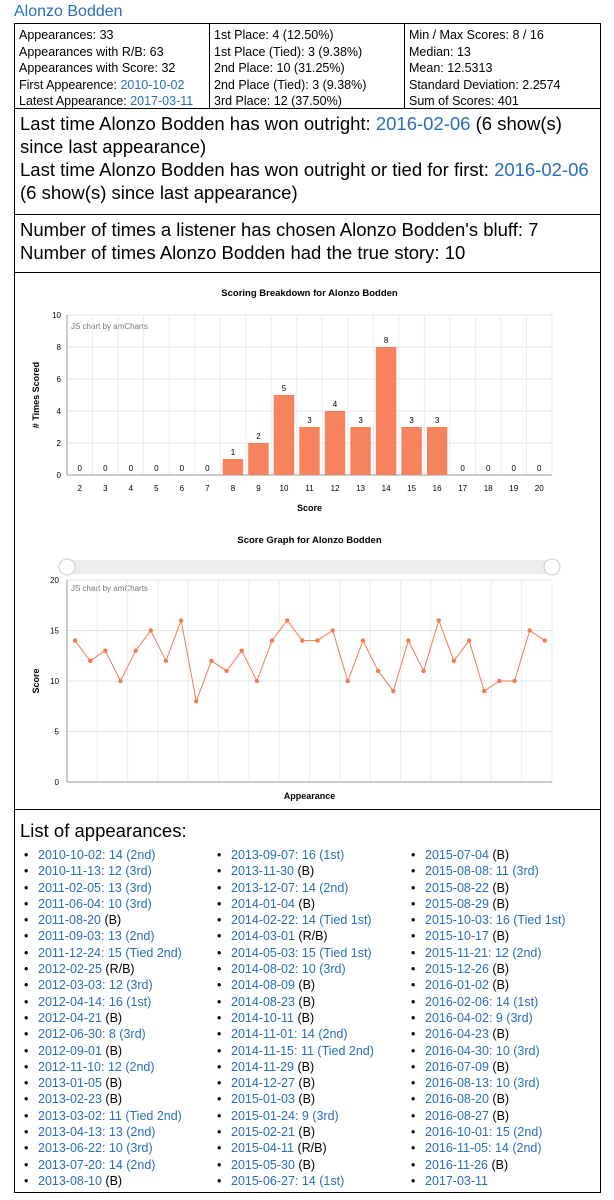 This screenshot has height=1200, width=614. I want to click on appearance-link: 2015-04-11, so click(263, 1148).